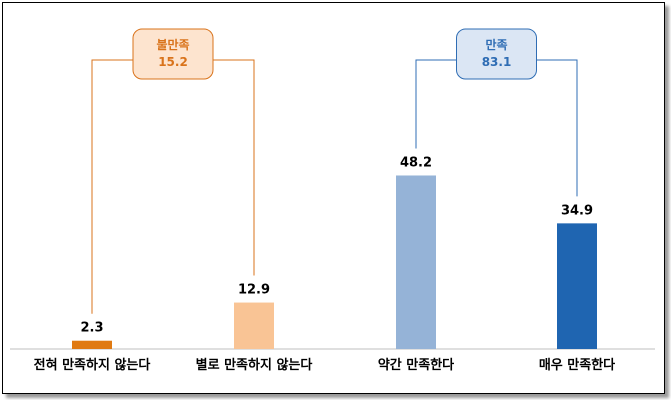  I want to click on category-label-2: 별로 만족하지 않는다, so click(254, 365).